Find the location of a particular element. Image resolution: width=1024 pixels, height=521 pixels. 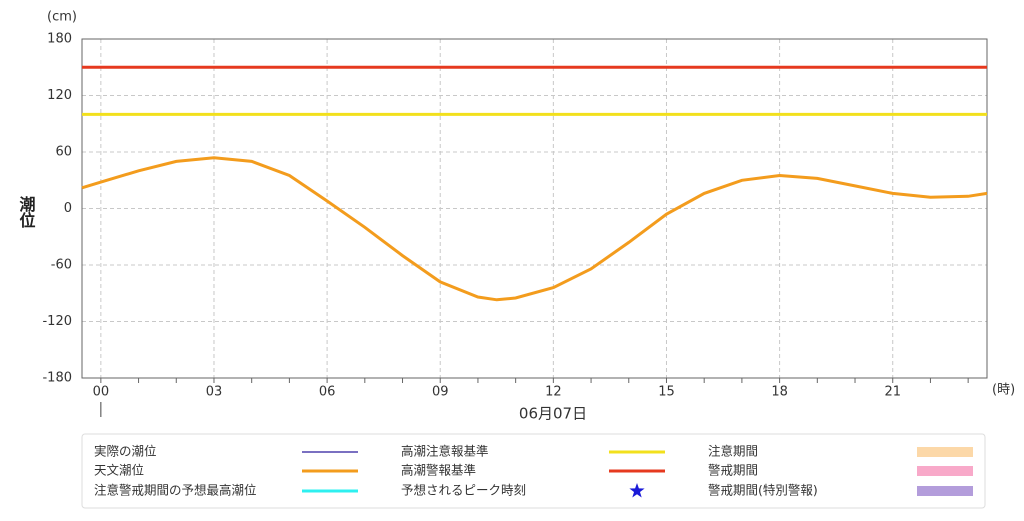

y-tick-label: 180 is located at coordinates (59, 39).